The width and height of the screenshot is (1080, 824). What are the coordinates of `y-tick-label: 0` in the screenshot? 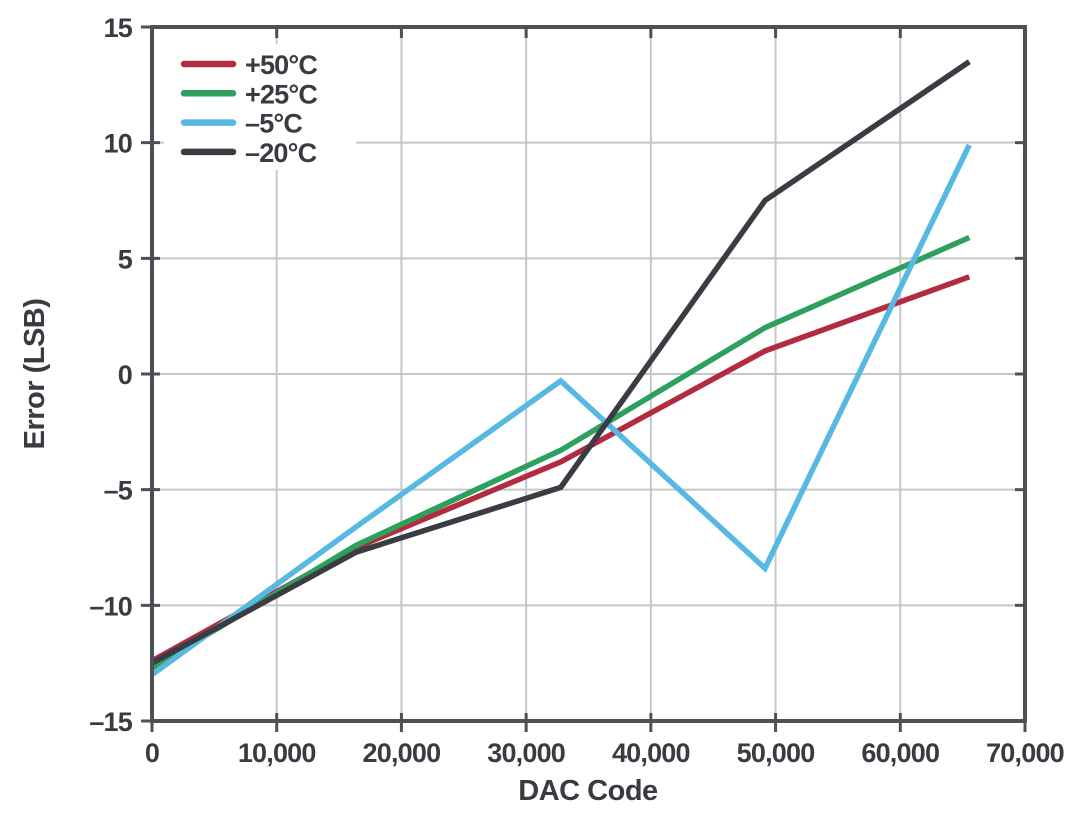 It's located at (125, 375).